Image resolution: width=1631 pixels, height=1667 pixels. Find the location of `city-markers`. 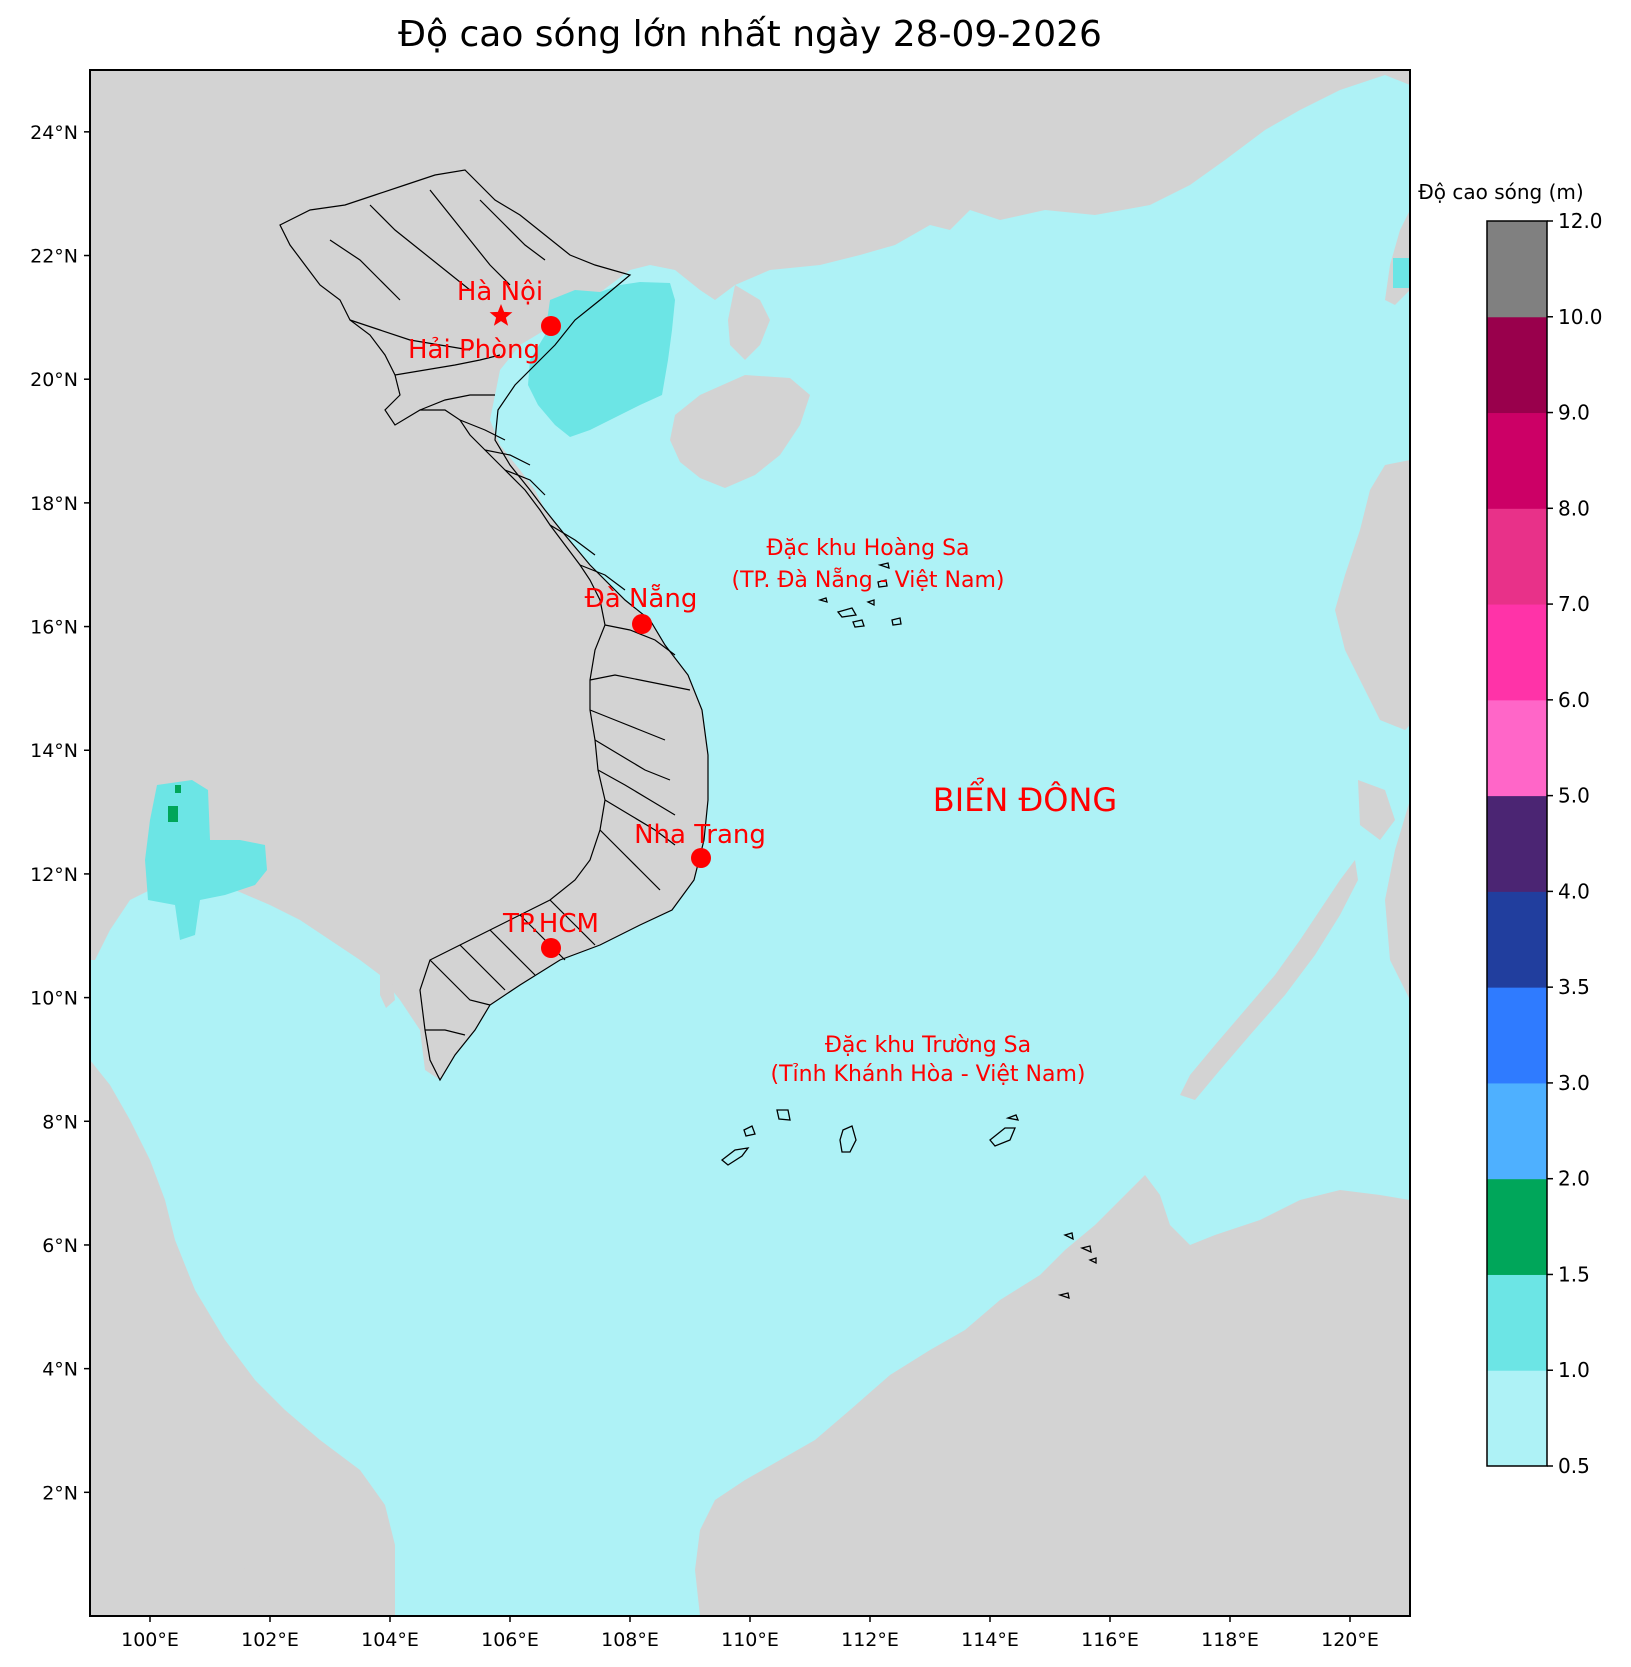

city-markers is located at coordinates (600, 631).